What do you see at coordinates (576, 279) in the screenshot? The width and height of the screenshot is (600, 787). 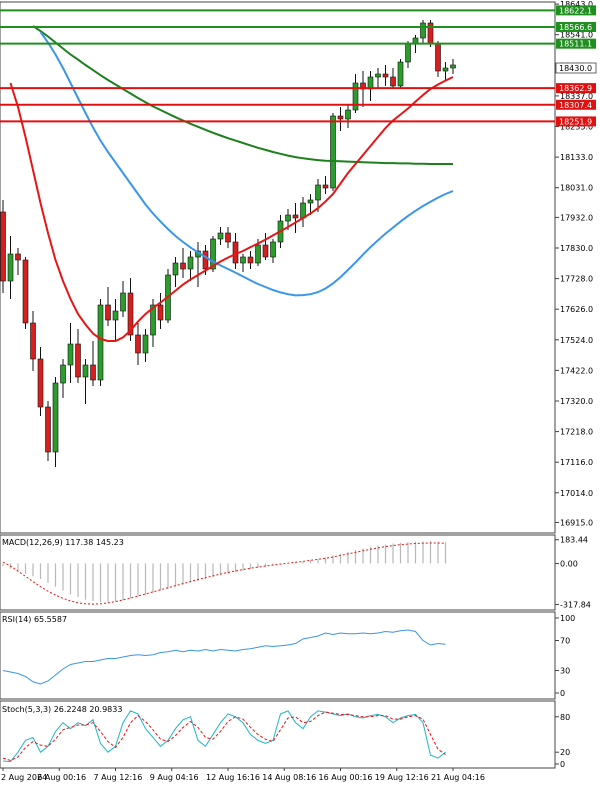 I see `y-tick-label: 17728.0` at bounding box center [576, 279].